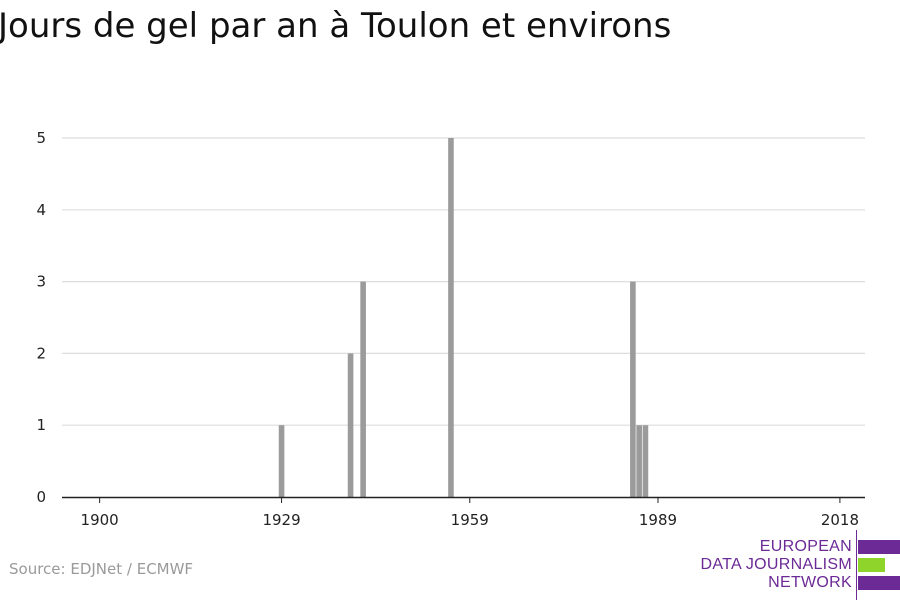  Describe the element at coordinates (776, 564) in the screenshot. I see `logo-line-data-journalism: DATA JOURNALISM` at that location.